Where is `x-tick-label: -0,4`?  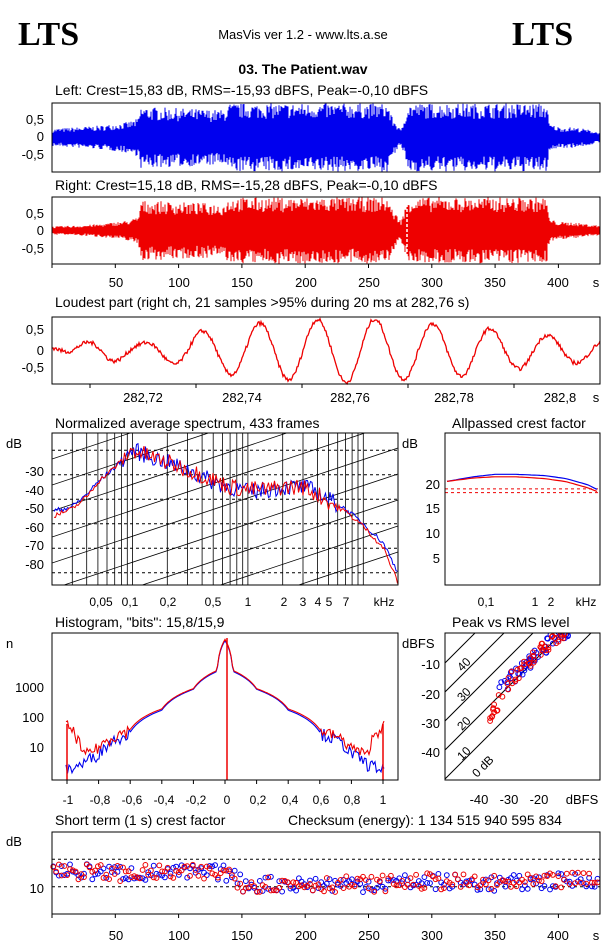 x-tick-label: -0,4 is located at coordinates (164, 800).